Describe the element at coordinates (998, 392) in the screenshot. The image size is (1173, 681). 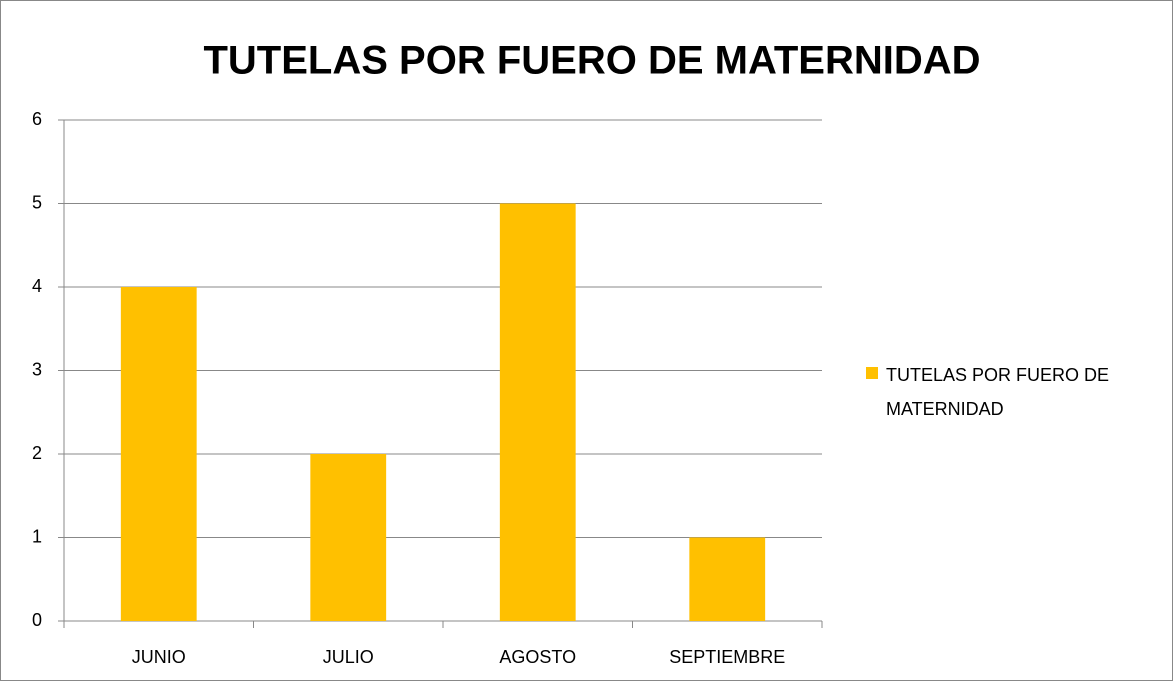
I see `legend-label: TUTELAS POR FUERO DE MATERNIDAD` at that location.